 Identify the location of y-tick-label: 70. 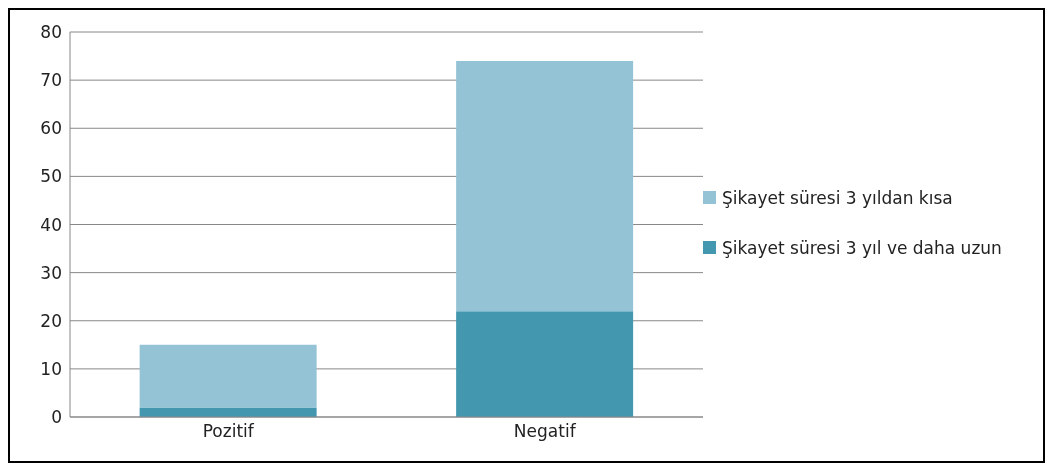
(51, 80).